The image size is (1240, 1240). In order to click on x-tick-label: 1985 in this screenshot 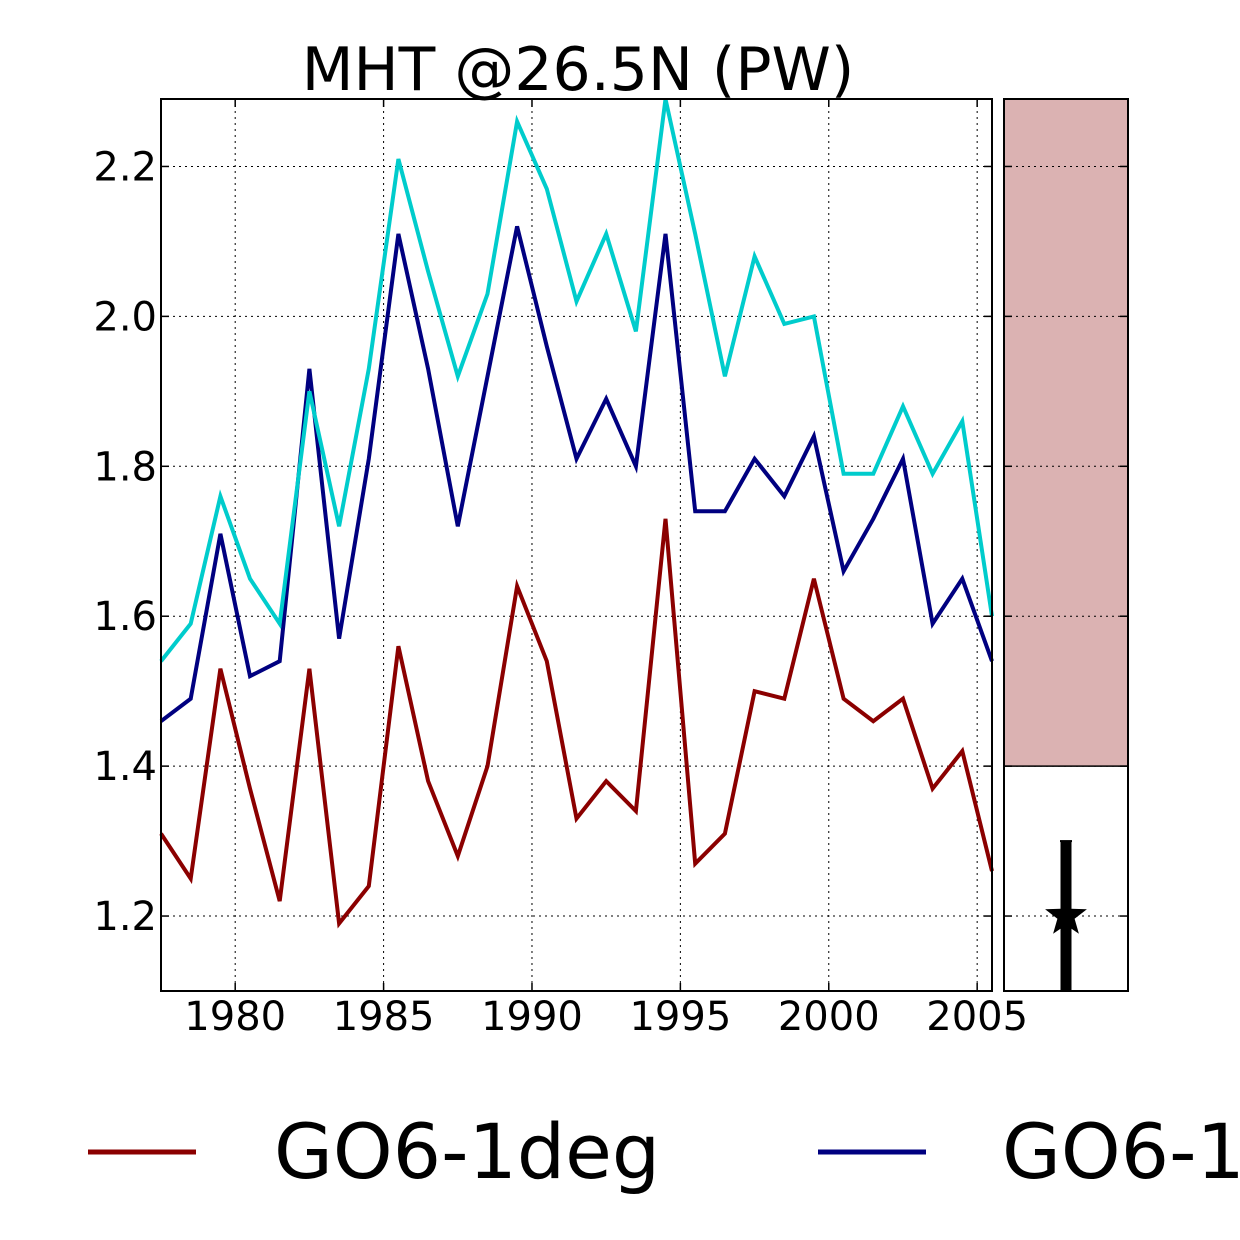, I will do `click(384, 1017)`.